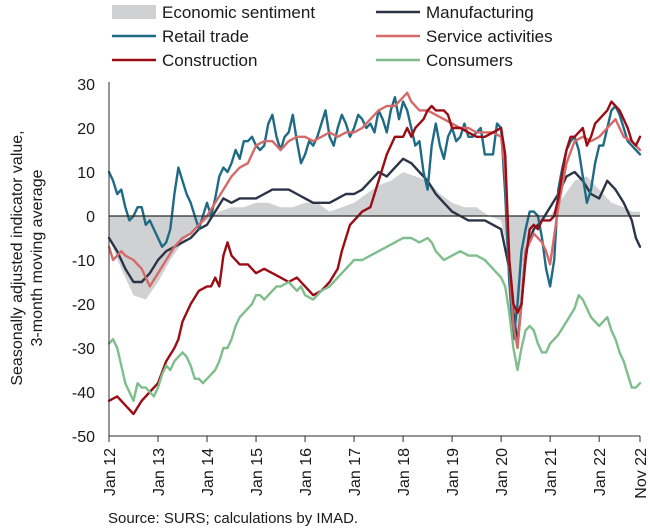 The height and width of the screenshot is (531, 650). Describe the element at coordinates (86, 173) in the screenshot. I see `y-tick-label: 10` at that location.